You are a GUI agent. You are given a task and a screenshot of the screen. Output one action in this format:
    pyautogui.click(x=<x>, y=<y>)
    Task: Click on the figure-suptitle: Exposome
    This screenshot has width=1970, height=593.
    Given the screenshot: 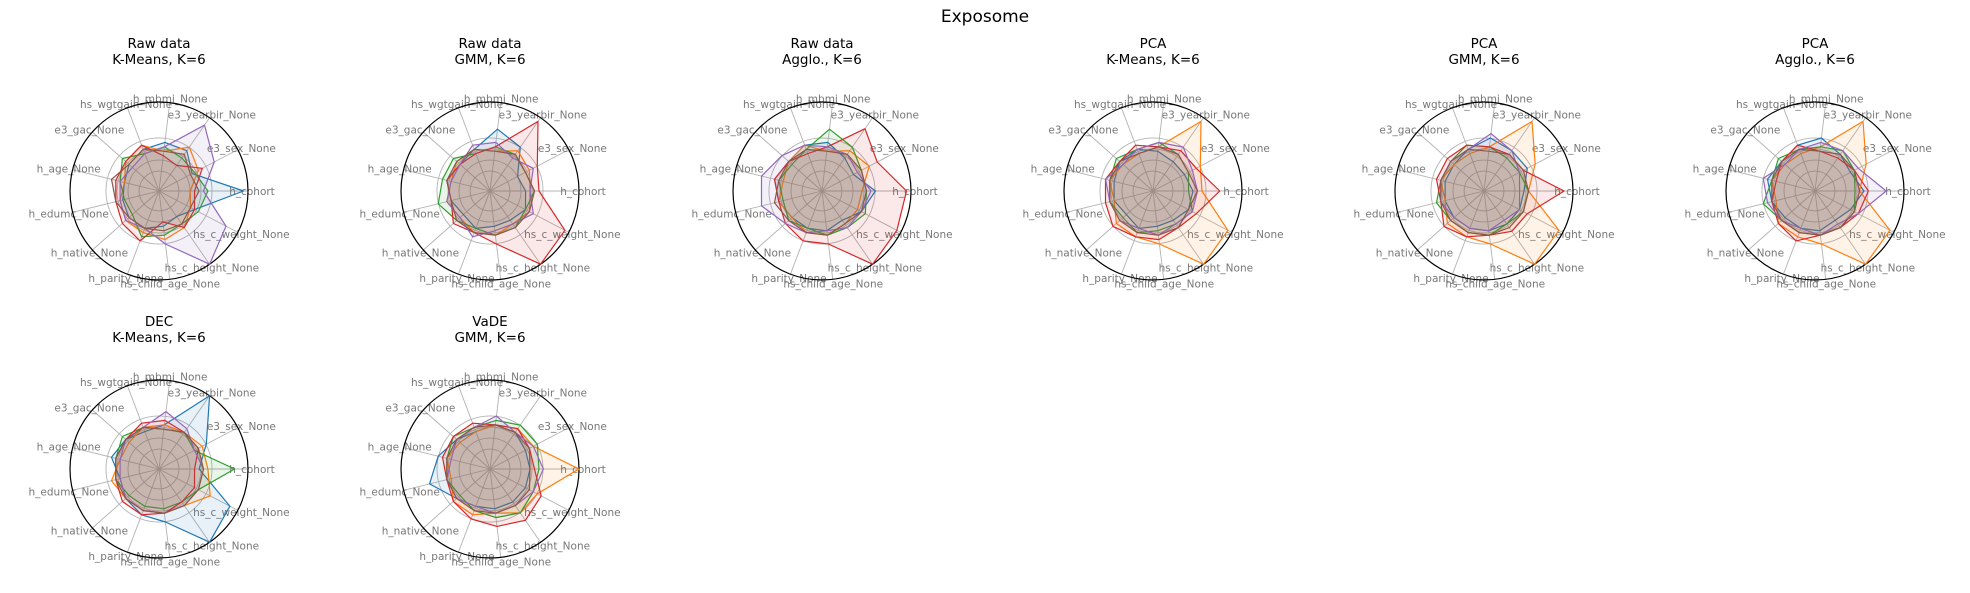 What is the action you would take?
    pyautogui.click(x=985, y=17)
    